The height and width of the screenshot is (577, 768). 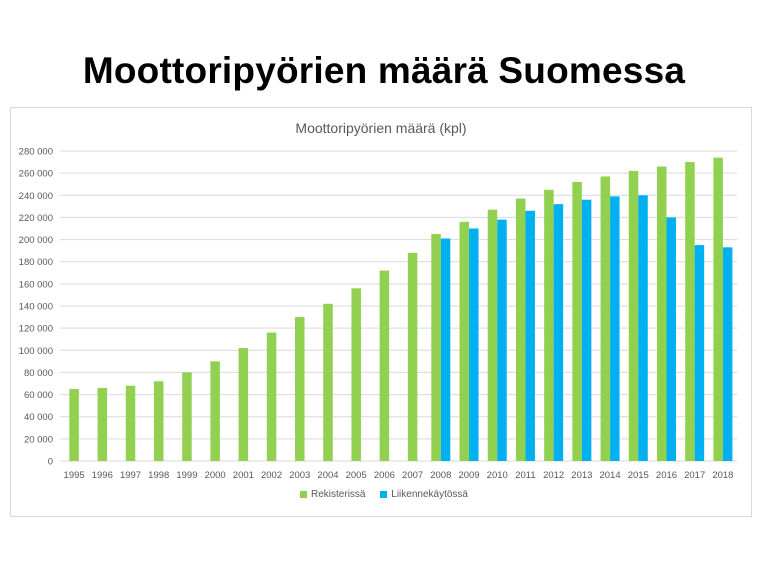 What do you see at coordinates (36, 329) in the screenshot?
I see `y-tick-label: 120 000` at bounding box center [36, 329].